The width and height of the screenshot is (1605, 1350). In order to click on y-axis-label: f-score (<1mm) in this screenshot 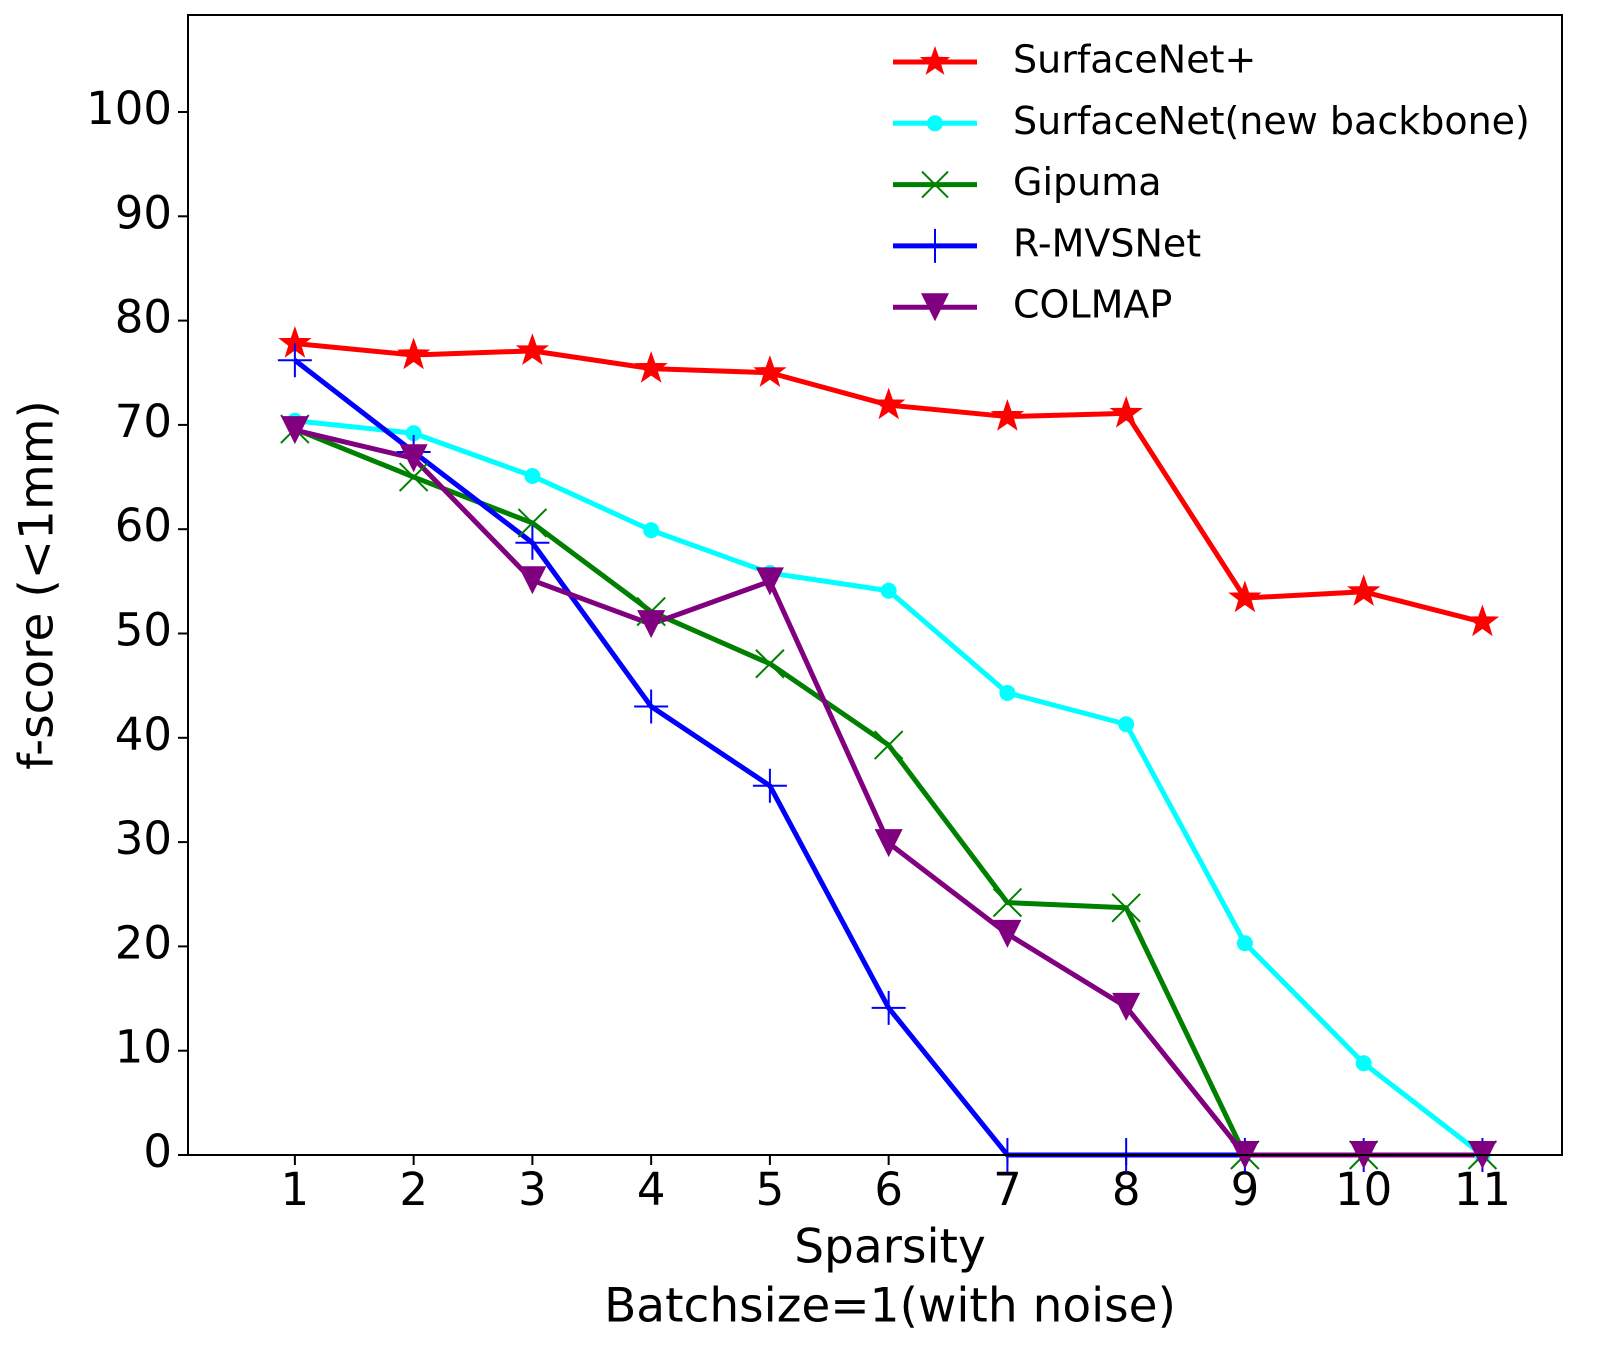, I will do `click(37, 585)`.